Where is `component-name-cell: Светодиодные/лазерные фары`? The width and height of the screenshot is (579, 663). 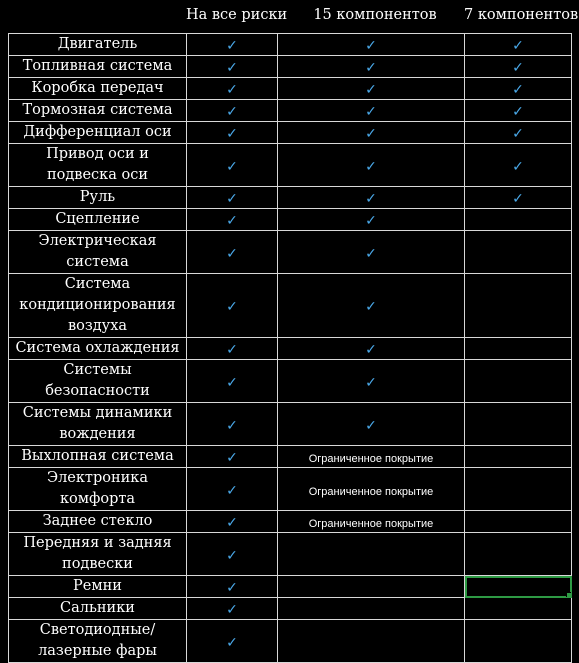
component-name-cell: Светодиодные/лазерные фары is located at coordinates (97, 641).